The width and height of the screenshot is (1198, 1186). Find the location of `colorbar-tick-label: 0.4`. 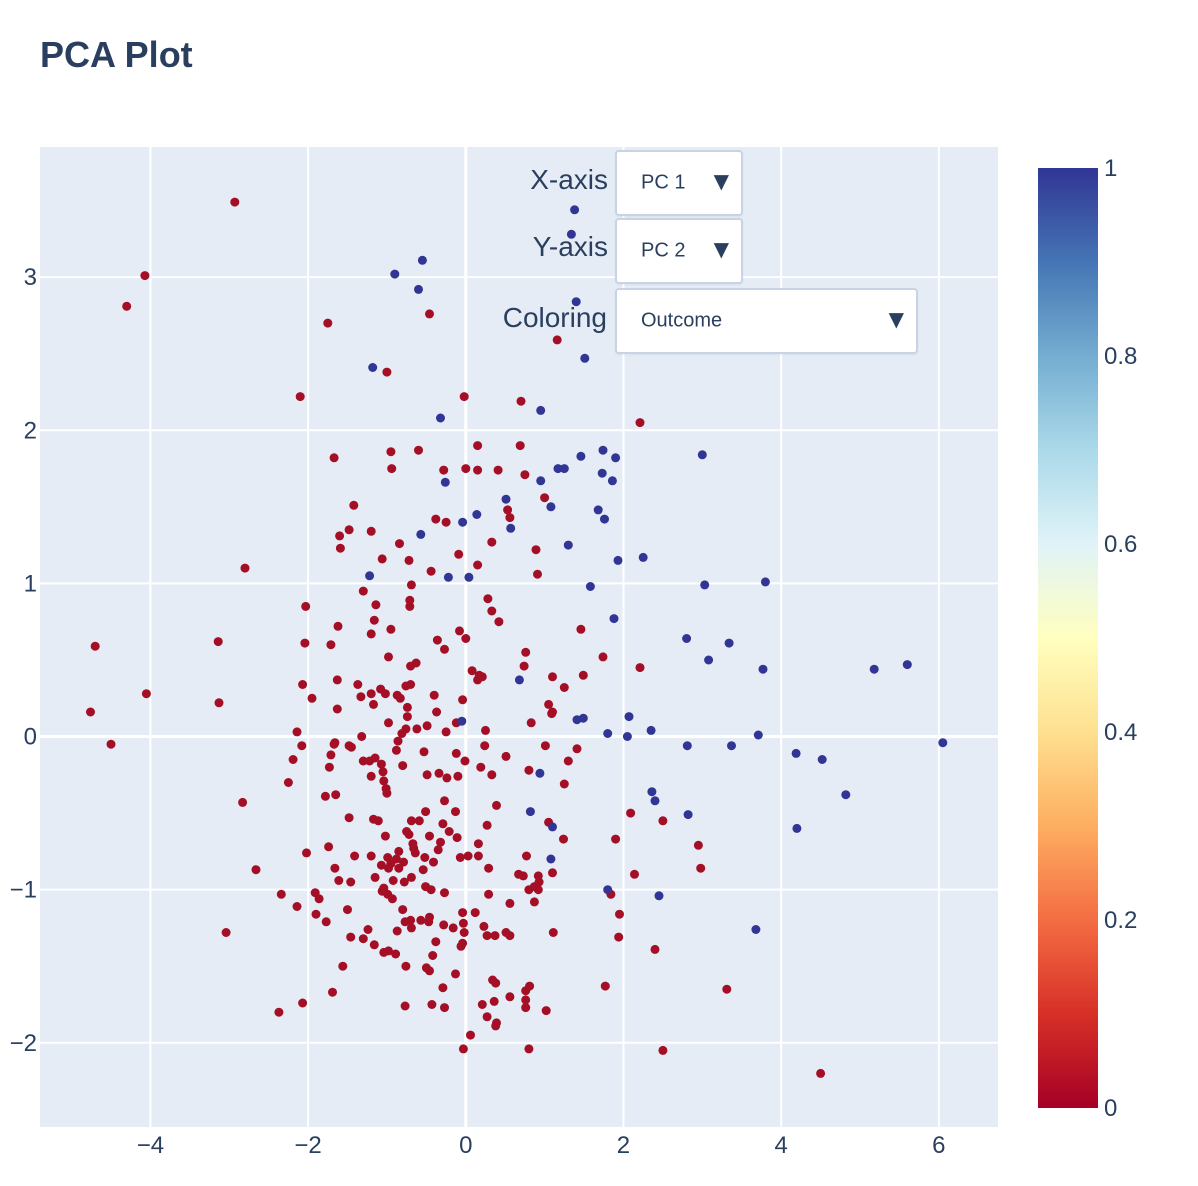

colorbar-tick-label: 0.4 is located at coordinates (1120, 732).